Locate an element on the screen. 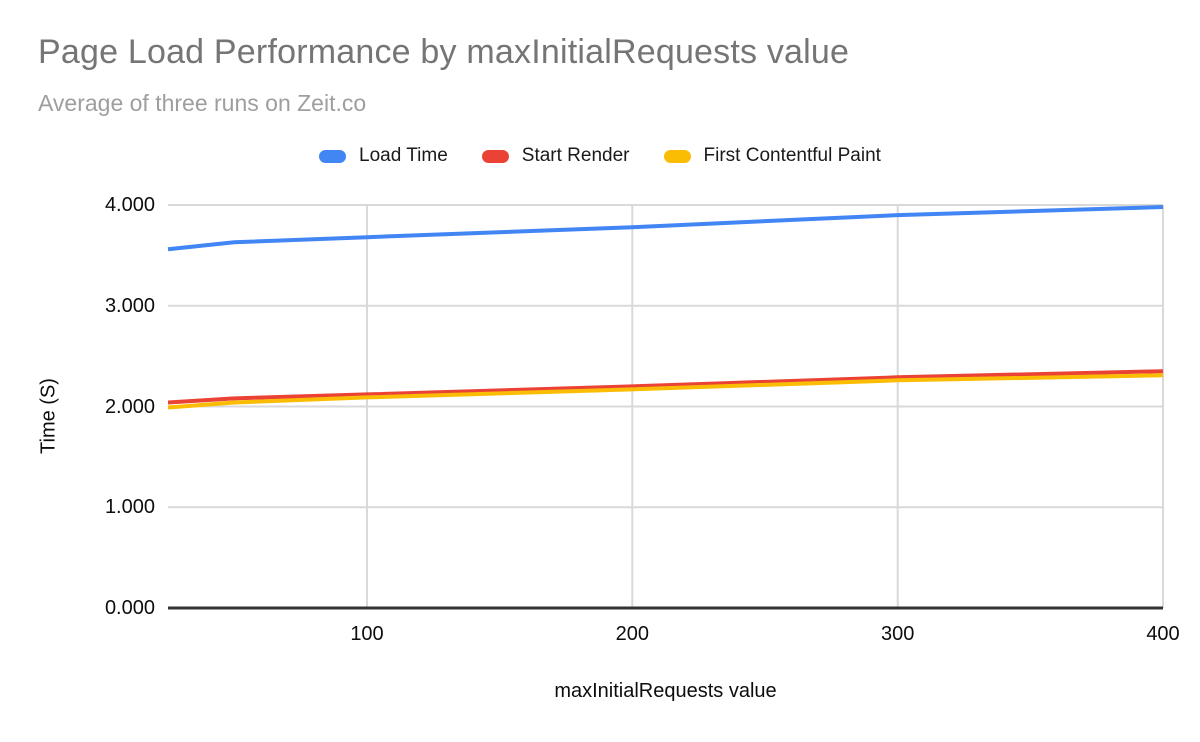 Image resolution: width=1200 pixels, height=742 pixels. legend-label-load-time: Load Time is located at coordinates (403, 155).